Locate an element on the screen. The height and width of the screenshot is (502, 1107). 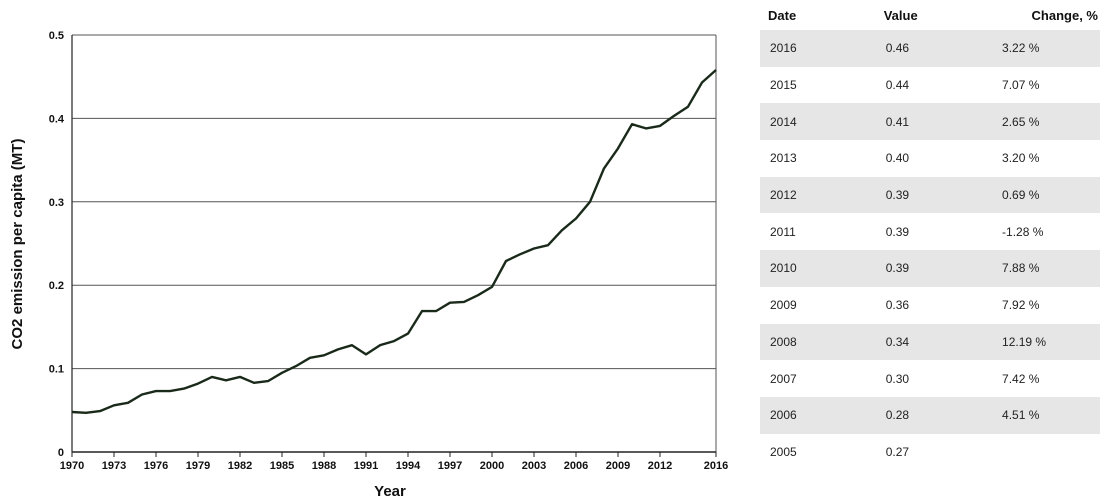
x-tick-label: 1985 is located at coordinates (282, 466).